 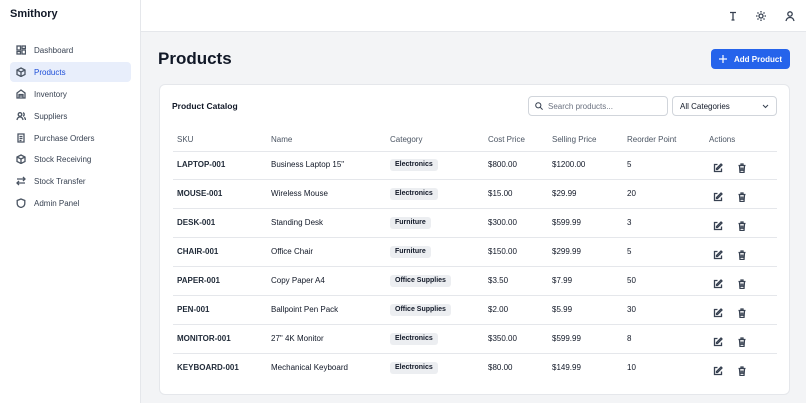 I want to click on table-cell: $3.50, so click(x=498, y=280).